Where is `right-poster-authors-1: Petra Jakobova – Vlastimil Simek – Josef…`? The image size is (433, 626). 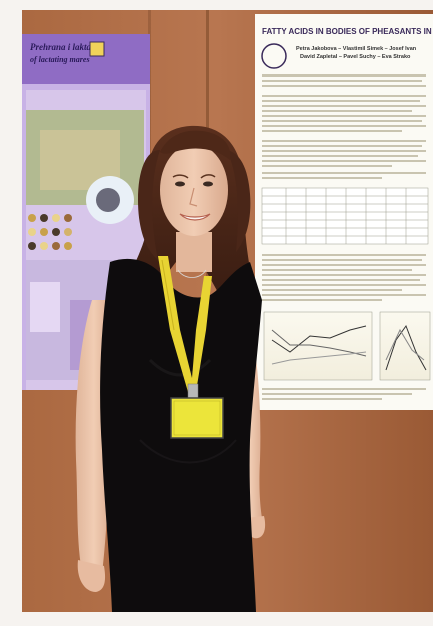
right-poster-authors-1: Petra Jakobova – Vlastimil Simek – Josef… is located at coordinates (356, 49).